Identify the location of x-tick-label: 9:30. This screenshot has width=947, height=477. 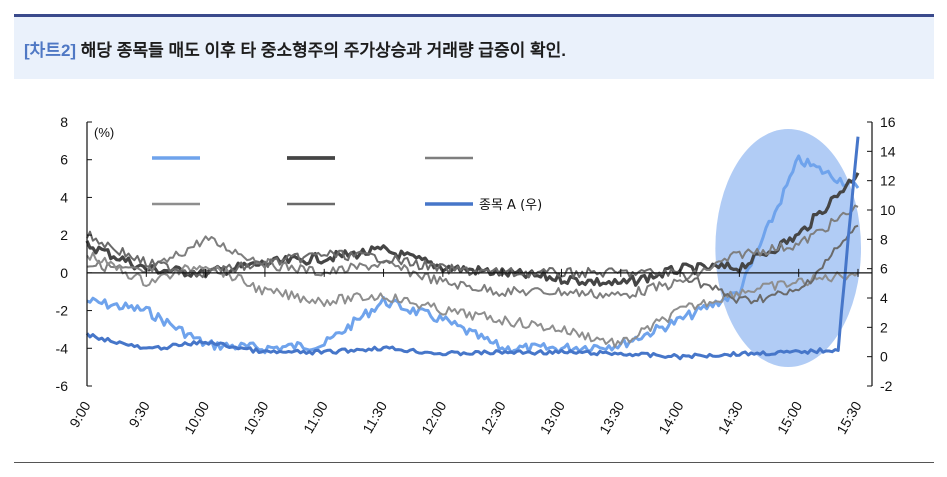
(139, 414).